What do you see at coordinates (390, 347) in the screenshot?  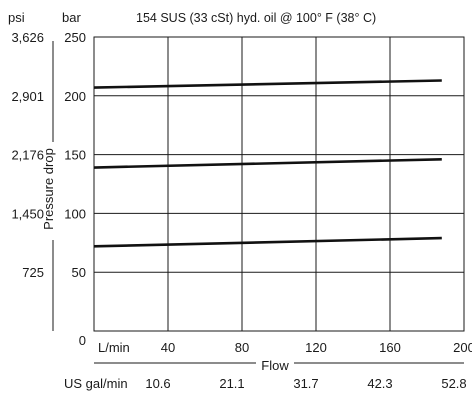 I see `x-tick-label: 160` at bounding box center [390, 347].